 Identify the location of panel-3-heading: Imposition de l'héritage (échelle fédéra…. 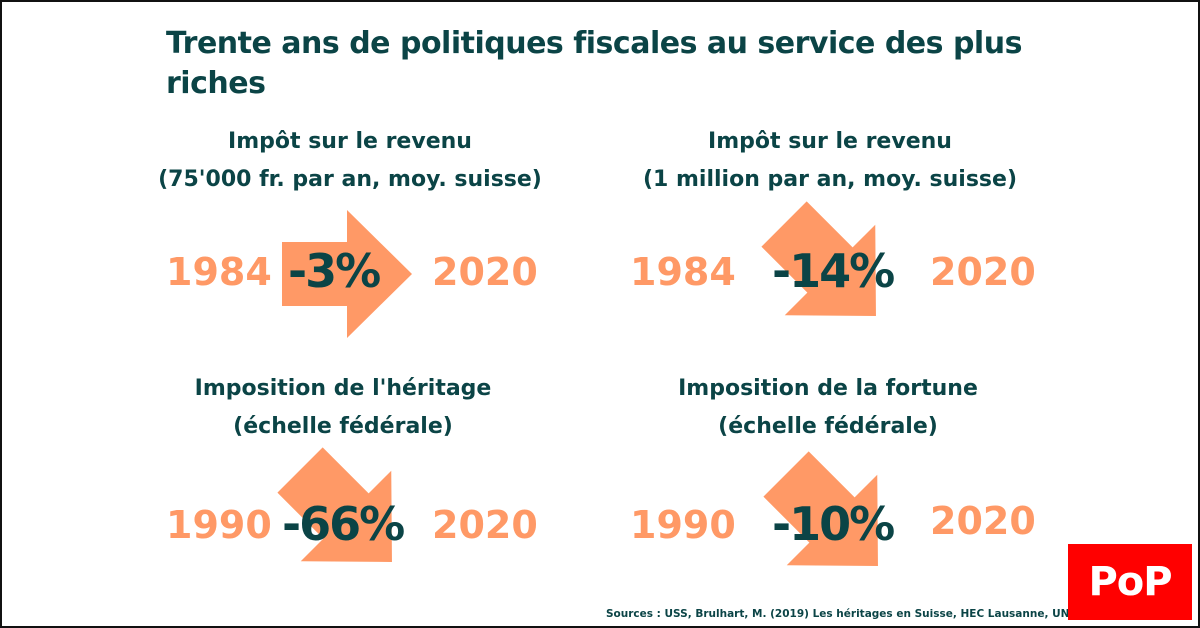
(343, 408).